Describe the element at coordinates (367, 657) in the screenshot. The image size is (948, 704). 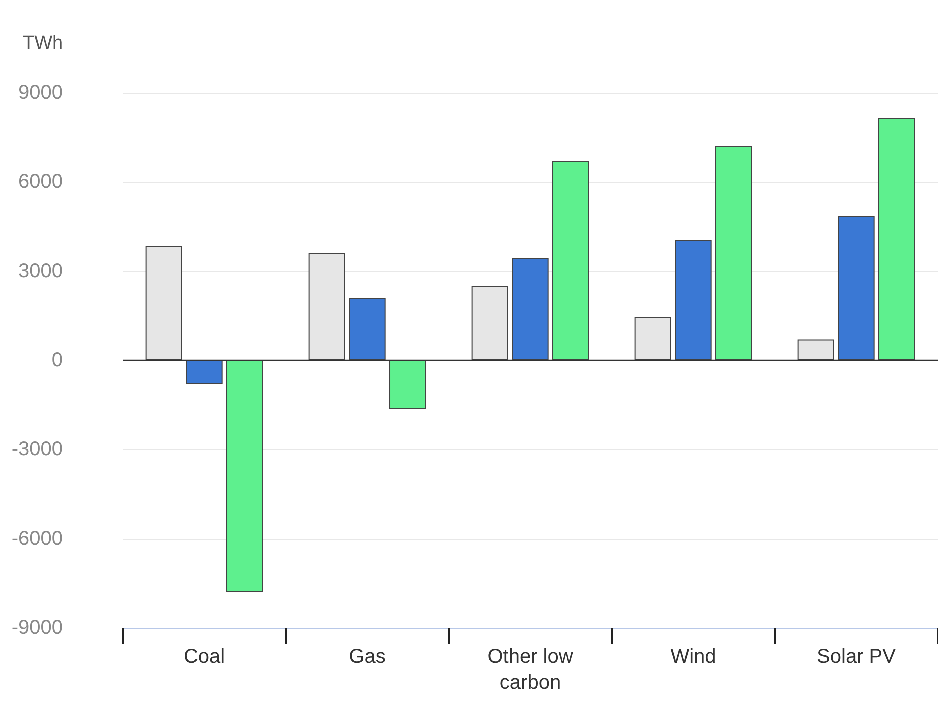
I see `x-tick-label: Gas` at that location.